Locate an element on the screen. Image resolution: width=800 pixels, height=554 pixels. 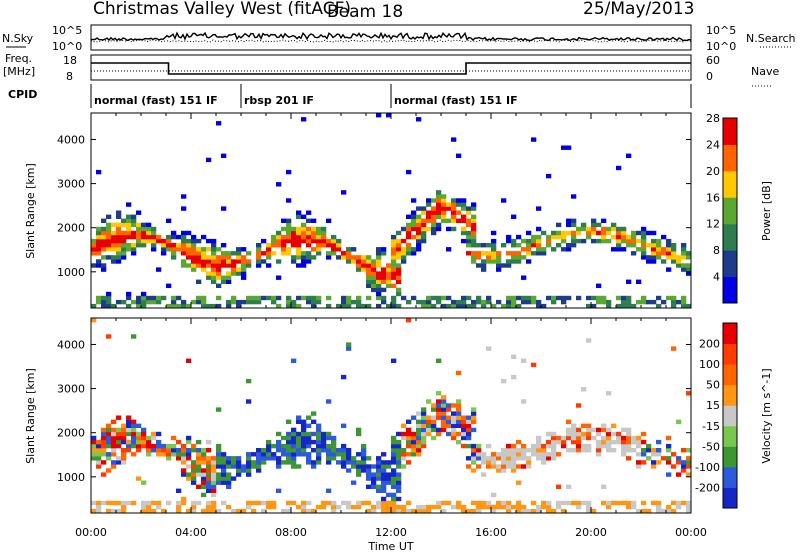
cpid-label: CPID is located at coordinates (22, 94).